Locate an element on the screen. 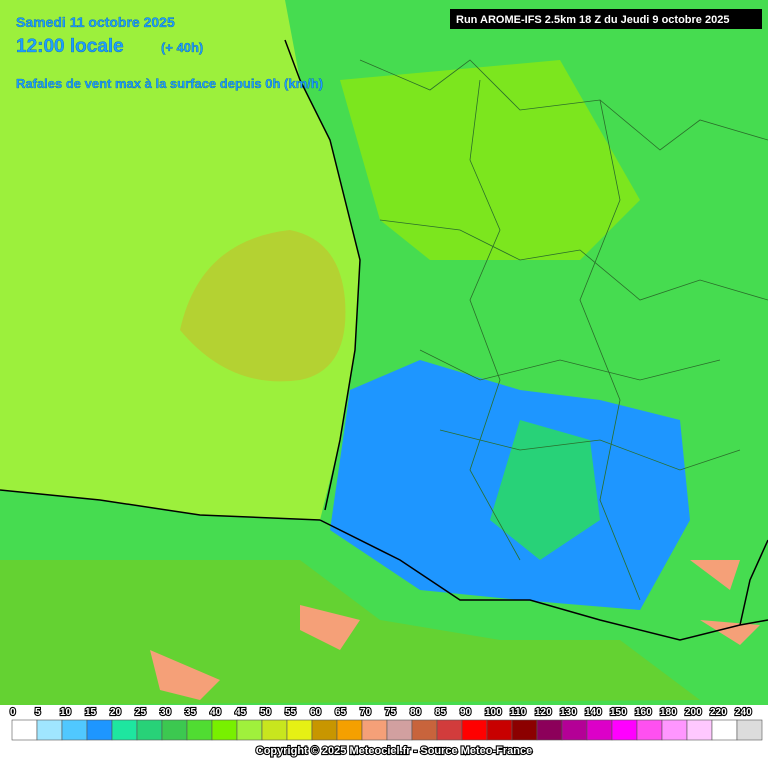  legend-label: 150 is located at coordinates (618, 712).